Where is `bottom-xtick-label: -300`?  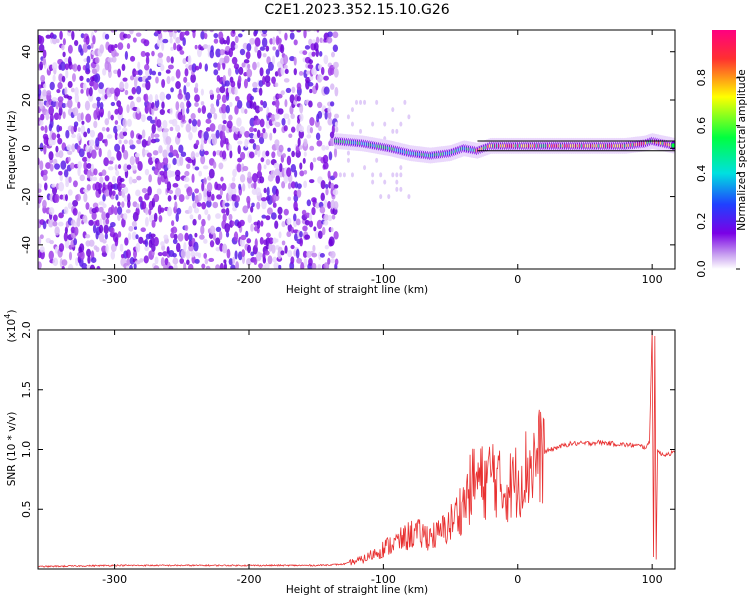 bottom-xtick-label: -300 is located at coordinates (114, 579).